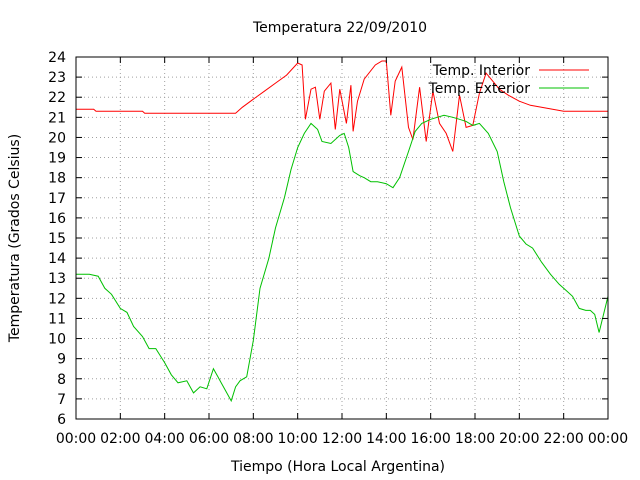 This screenshot has width=640, height=480. Describe the element at coordinates (61, 360) in the screenshot. I see `y-tick-label: 9` at that location.